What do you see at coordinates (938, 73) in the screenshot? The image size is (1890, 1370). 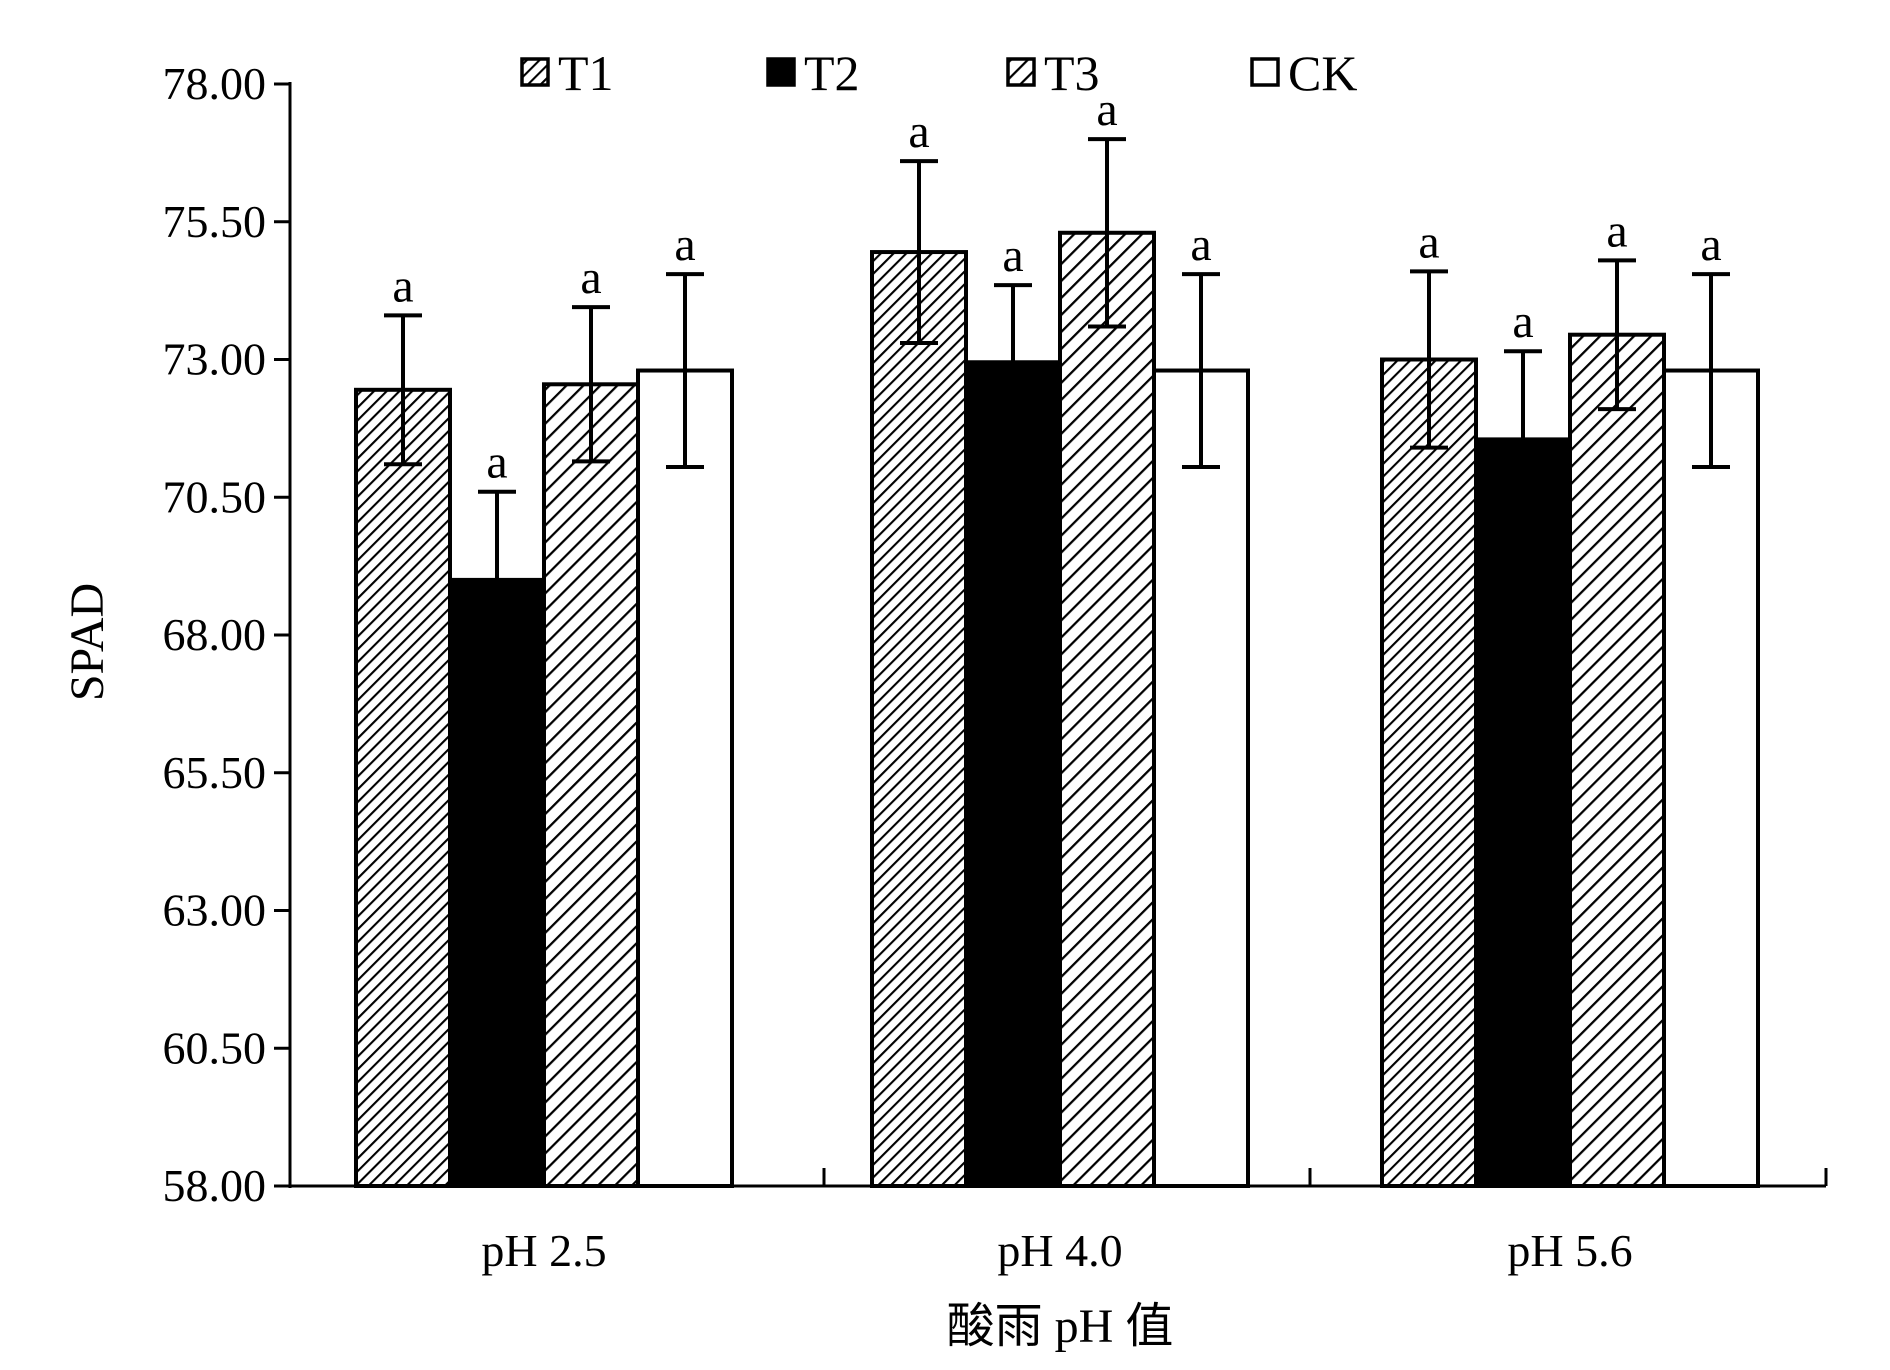 I see `legend: T1 T2 T3 CK` at bounding box center [938, 73].